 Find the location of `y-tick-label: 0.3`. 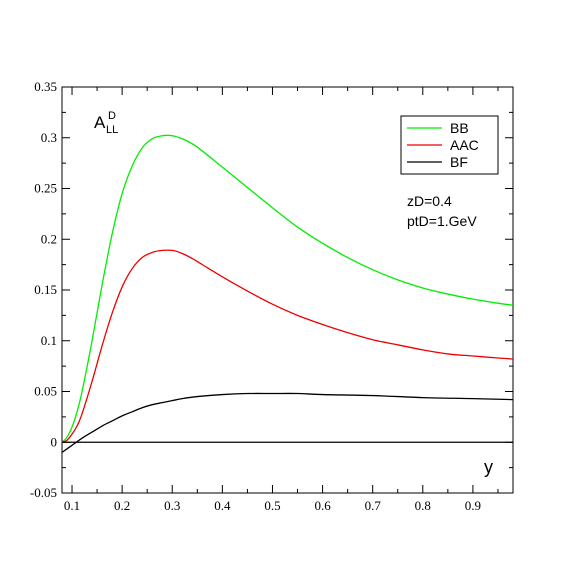

y-tick-label: 0.3 is located at coordinates (49, 137).